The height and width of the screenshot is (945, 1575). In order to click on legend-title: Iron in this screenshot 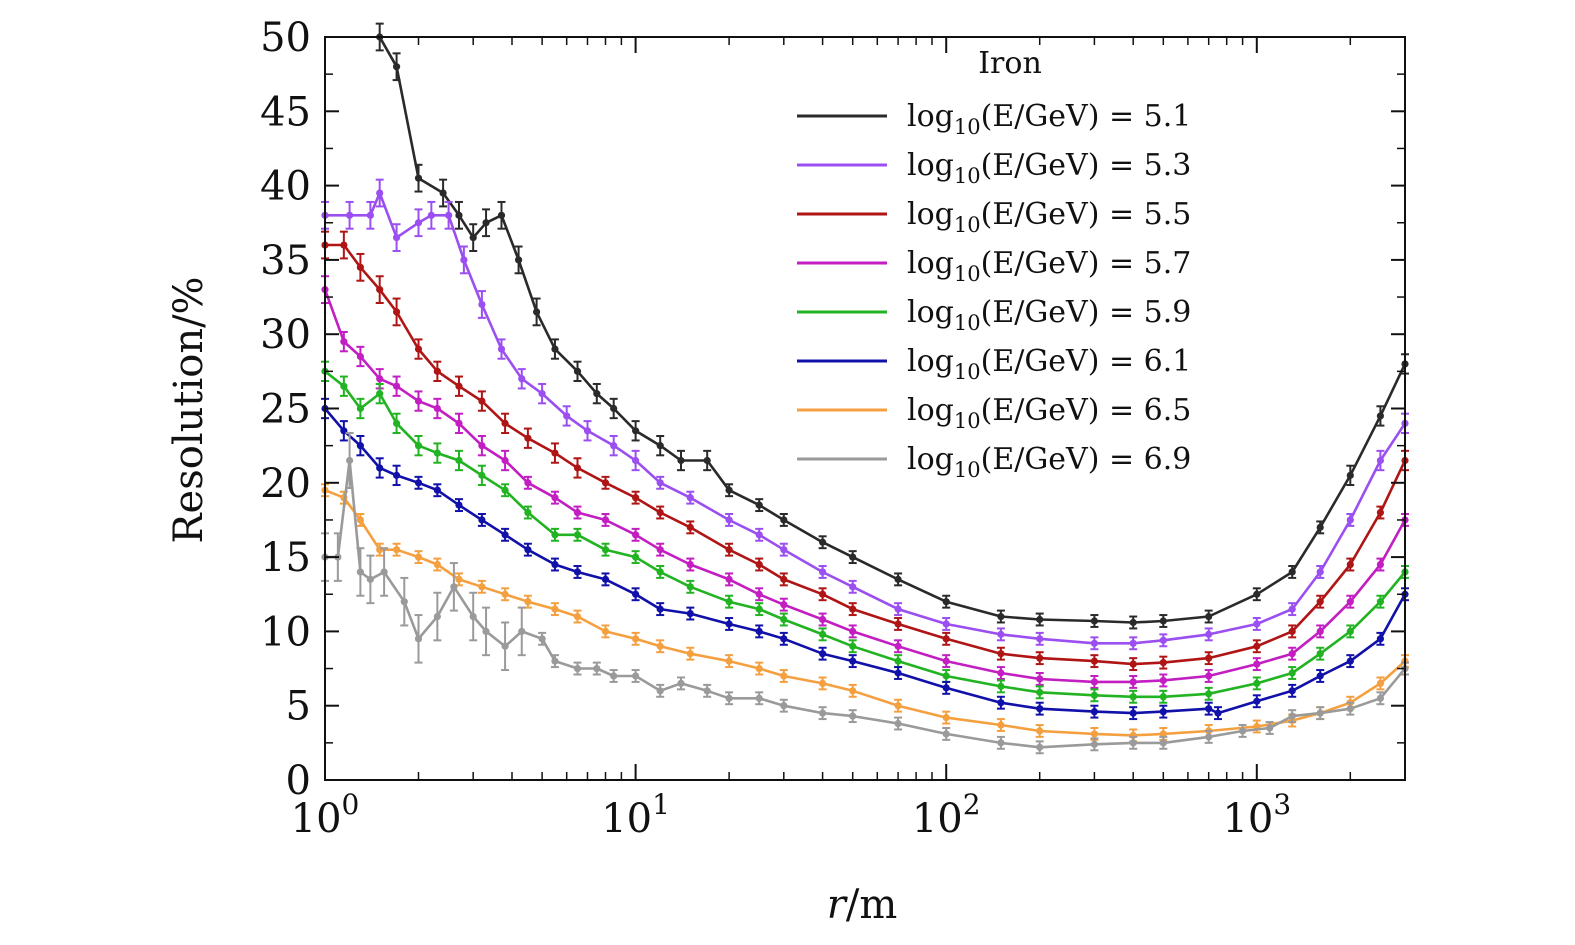, I will do `click(1010, 63)`.